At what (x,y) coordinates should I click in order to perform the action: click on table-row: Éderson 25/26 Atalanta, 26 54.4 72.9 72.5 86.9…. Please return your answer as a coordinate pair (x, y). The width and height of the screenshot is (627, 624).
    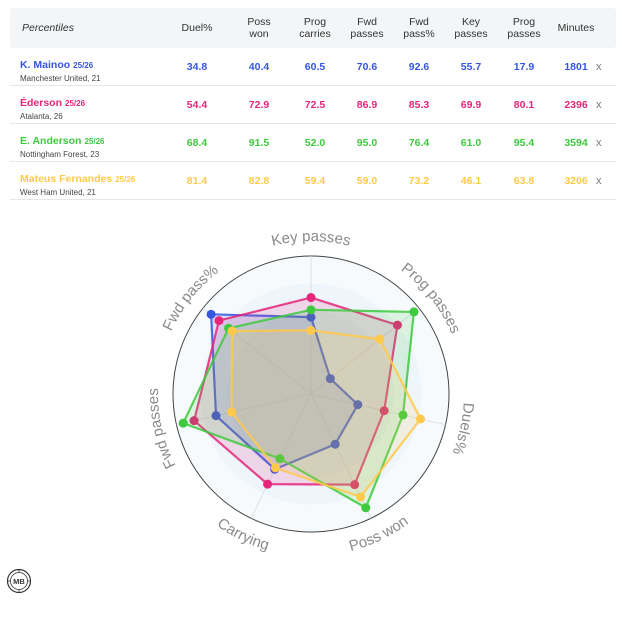
    Looking at the image, I should click on (313, 105).